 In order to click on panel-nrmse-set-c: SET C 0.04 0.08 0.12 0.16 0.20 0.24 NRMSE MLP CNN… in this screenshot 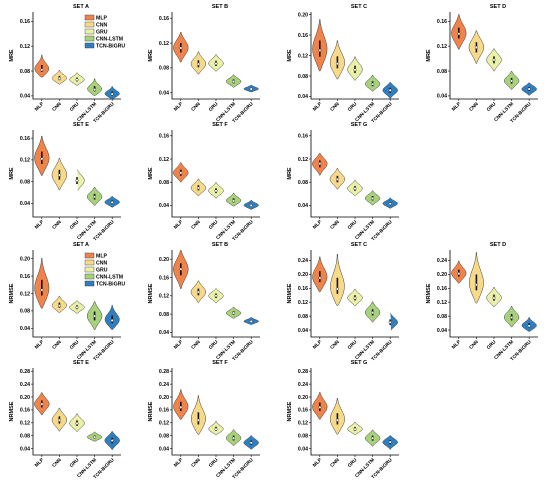, I will do `click(343, 302)`.